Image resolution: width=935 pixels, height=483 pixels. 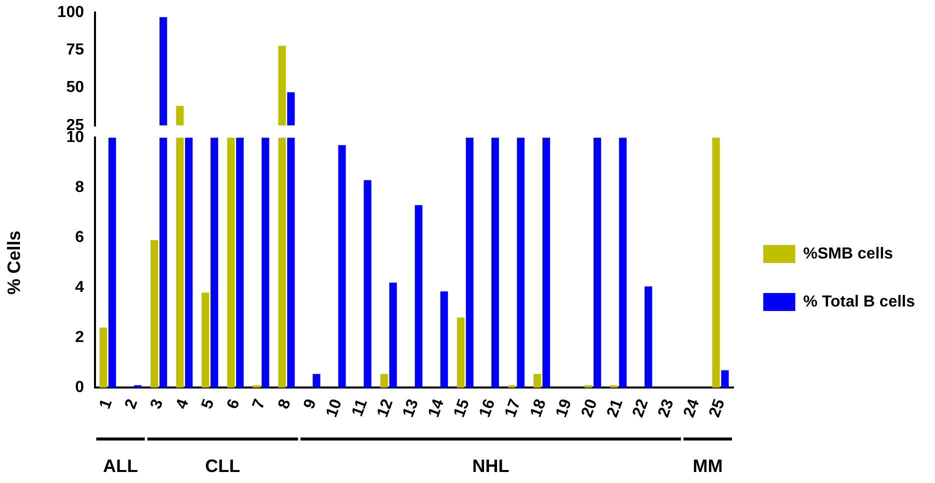 I want to click on x-tick-label: 6, so click(x=234, y=404).